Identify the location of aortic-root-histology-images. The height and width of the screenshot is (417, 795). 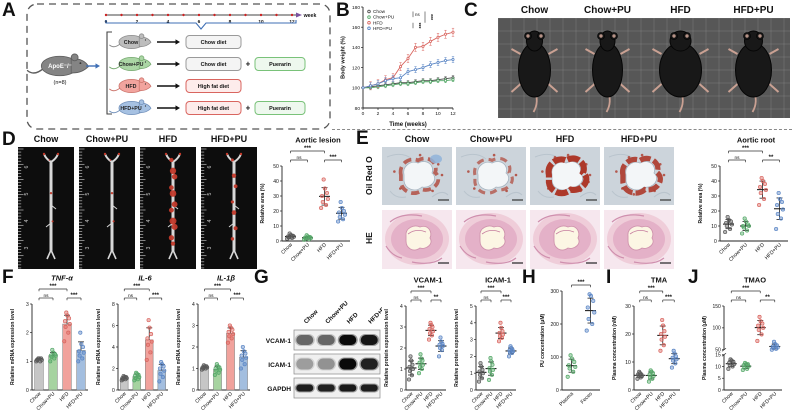
(528, 208).